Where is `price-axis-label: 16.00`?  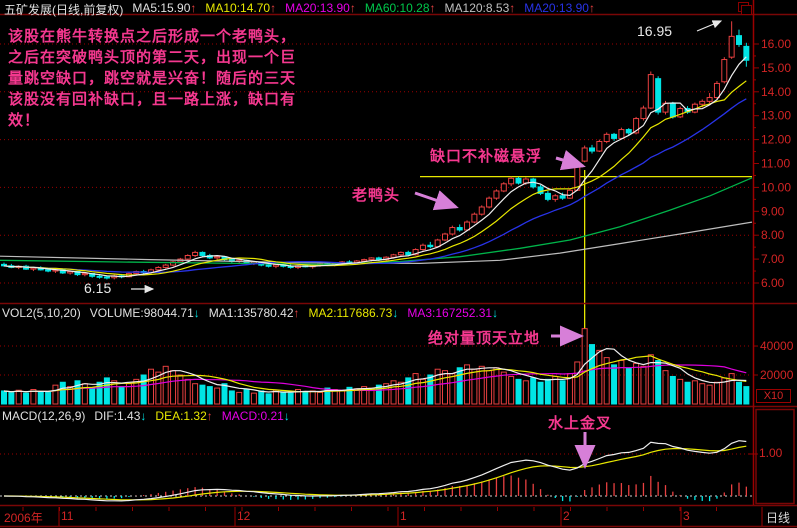 price-axis-label: 16.00 is located at coordinates (776, 44).